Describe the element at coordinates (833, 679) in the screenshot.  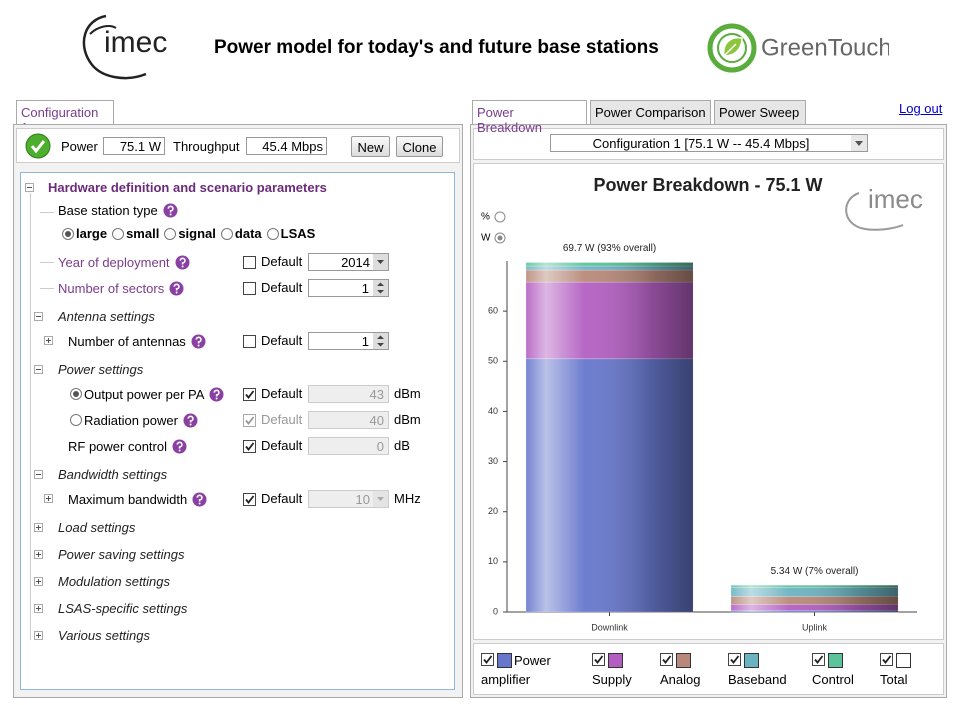
I see `legend-label: Control` at that location.